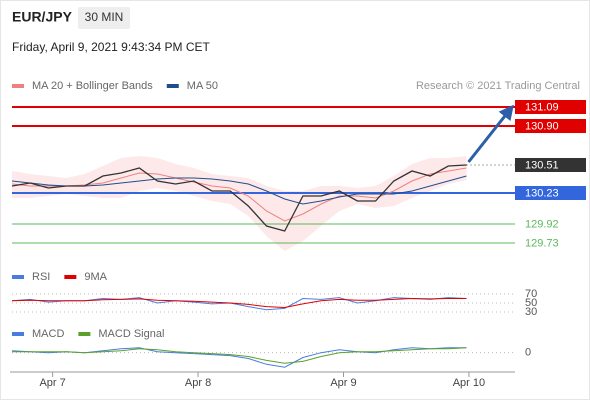 This screenshot has width=590, height=400. What do you see at coordinates (531, 312) in the screenshot?
I see `y-tick-label: 30` at bounding box center [531, 312].